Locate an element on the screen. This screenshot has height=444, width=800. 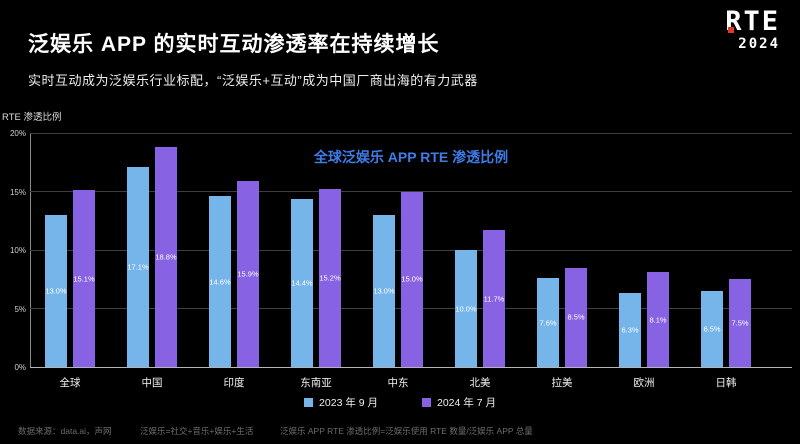
bar-东南亚-2023 年 9 月: 14.4% is located at coordinates (302, 282).